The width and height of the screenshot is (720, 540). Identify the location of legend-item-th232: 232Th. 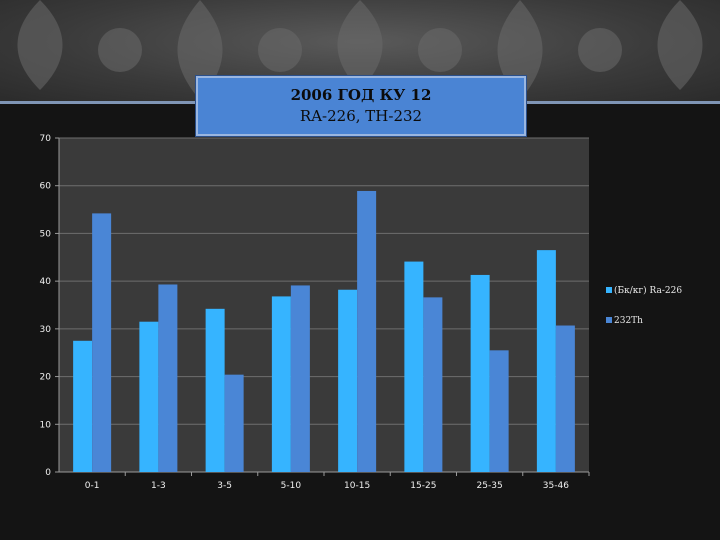
(624, 321).